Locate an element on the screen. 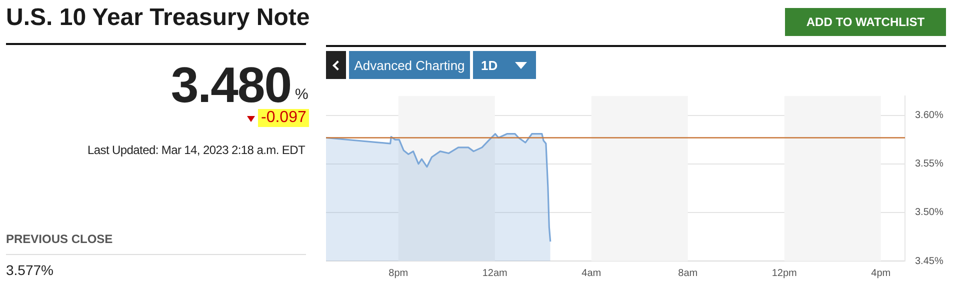  text: ADD TO WATCHLIST is located at coordinates (865, 22).